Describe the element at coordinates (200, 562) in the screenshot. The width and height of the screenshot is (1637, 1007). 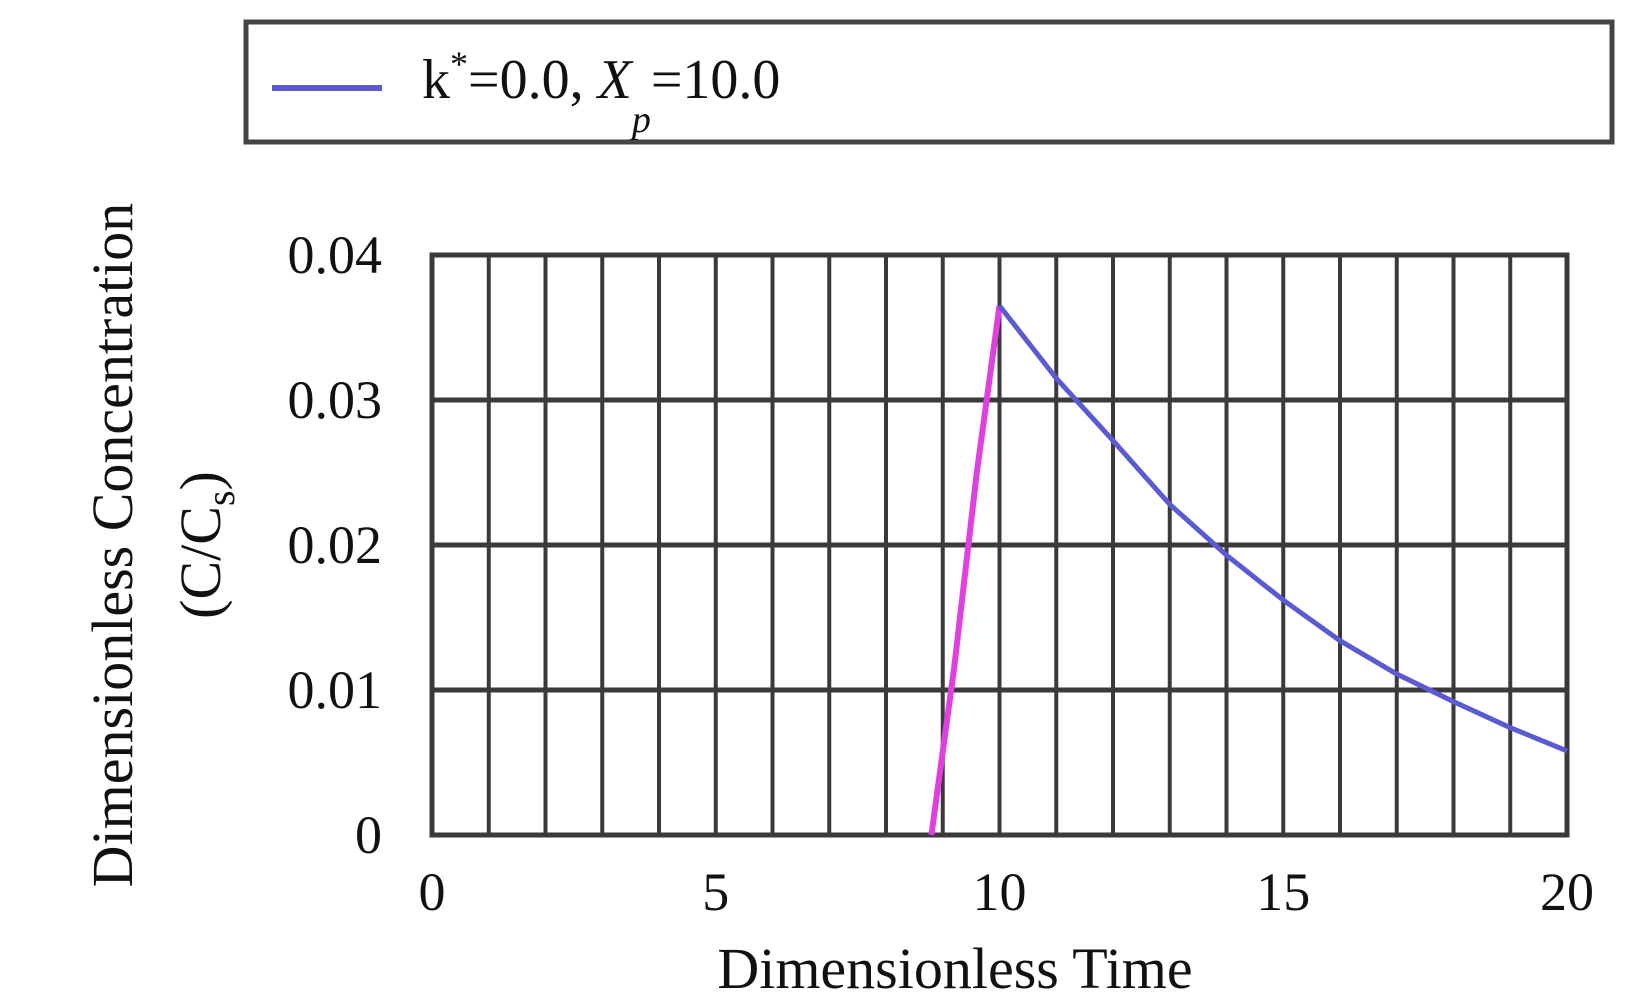
I see `y-axis-title-prefix: (C/C` at that location.